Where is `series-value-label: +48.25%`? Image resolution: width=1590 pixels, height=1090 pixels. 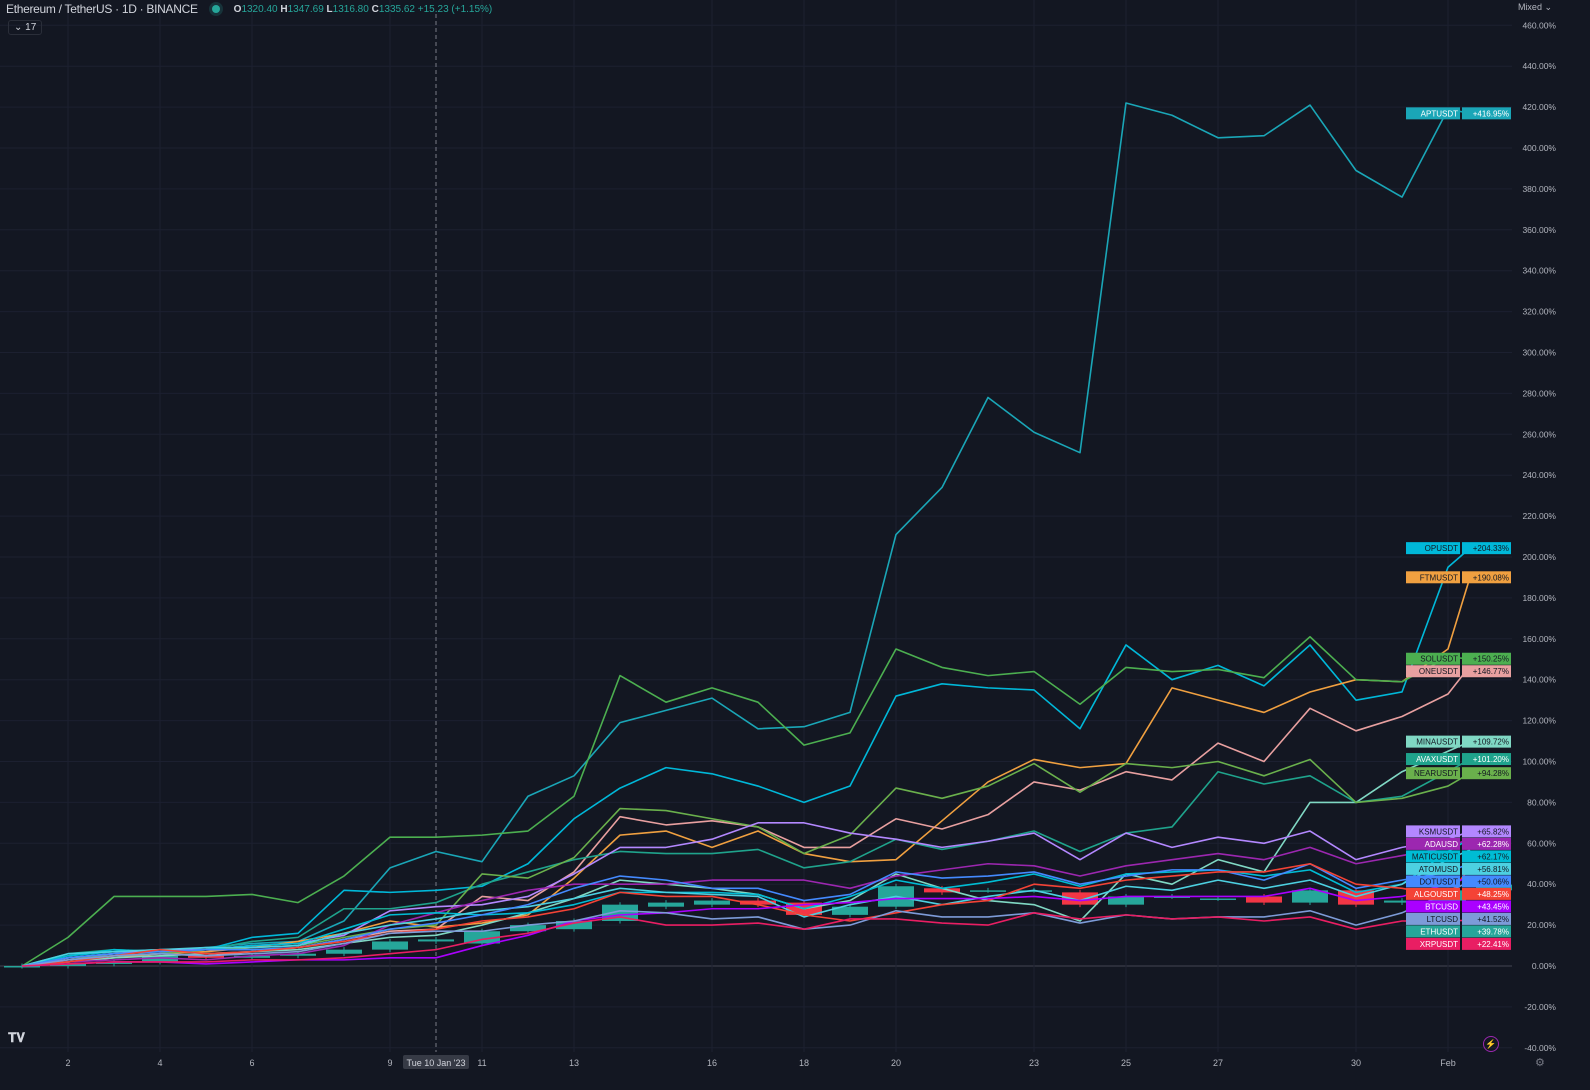 series-value-label: +48.25% is located at coordinates (1493, 894).